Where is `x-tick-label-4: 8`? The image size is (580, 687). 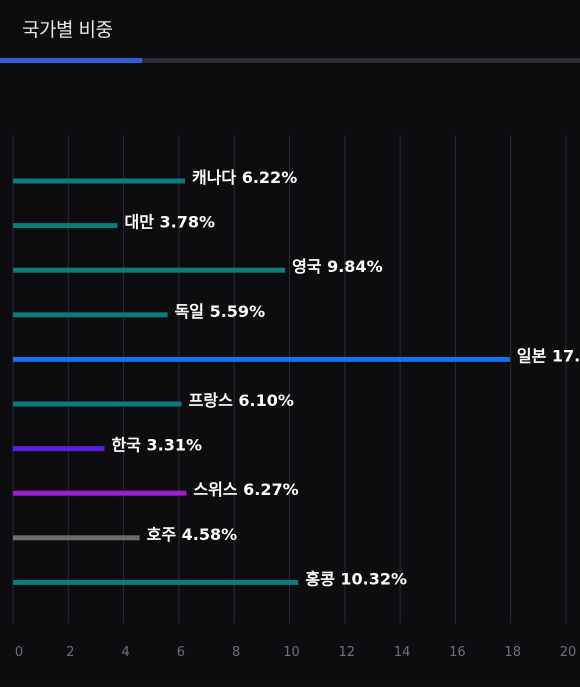
x-tick-label-4: 8 is located at coordinates (236, 652).